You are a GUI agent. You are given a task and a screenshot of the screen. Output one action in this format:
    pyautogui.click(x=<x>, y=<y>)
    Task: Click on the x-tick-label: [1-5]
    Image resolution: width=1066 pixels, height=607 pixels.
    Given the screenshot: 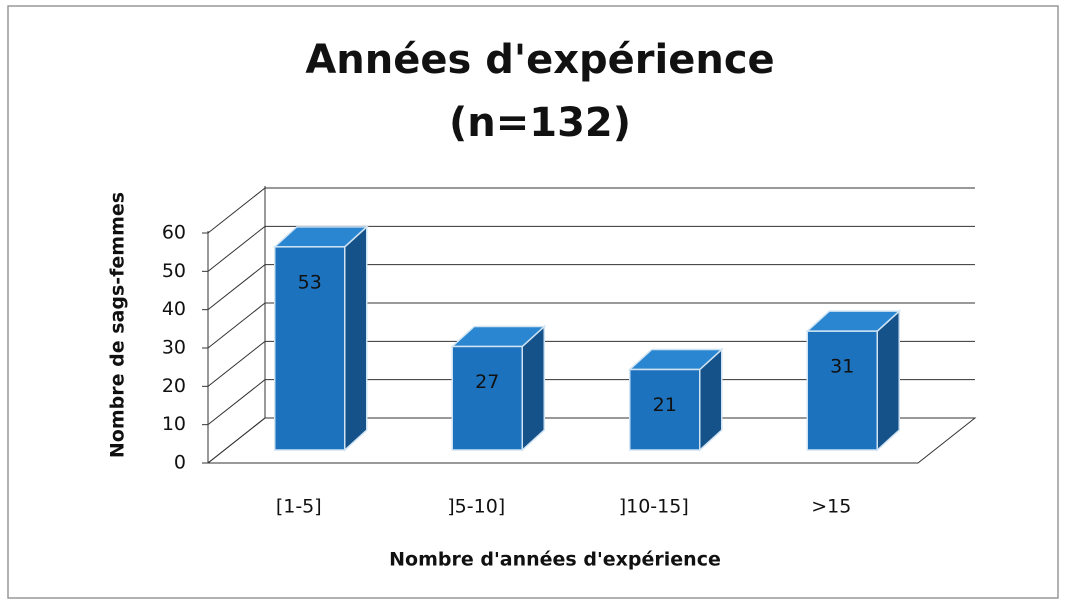 What is the action you would take?
    pyautogui.click(x=299, y=507)
    